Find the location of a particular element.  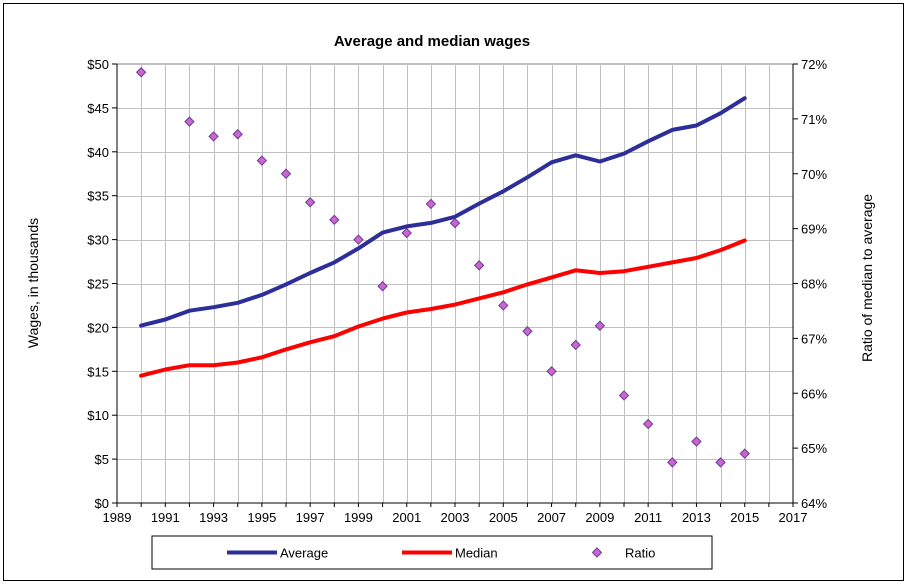

legend-marker-ratio is located at coordinates (597, 552).